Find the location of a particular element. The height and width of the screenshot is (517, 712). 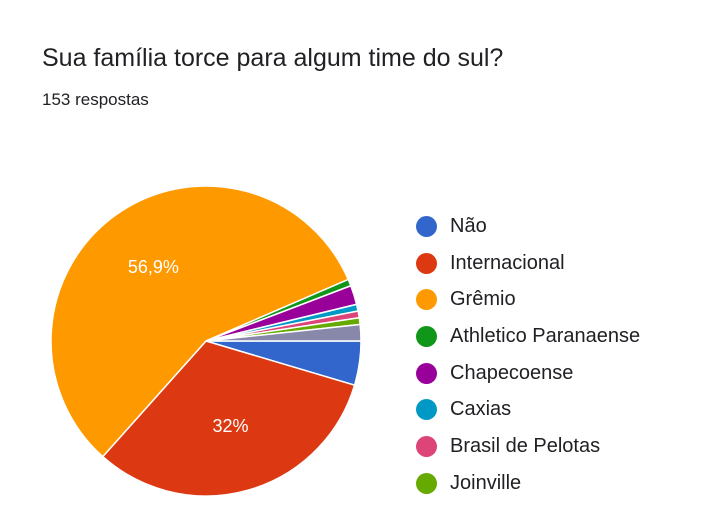

response-count: 153 respostas is located at coordinates (95, 99).